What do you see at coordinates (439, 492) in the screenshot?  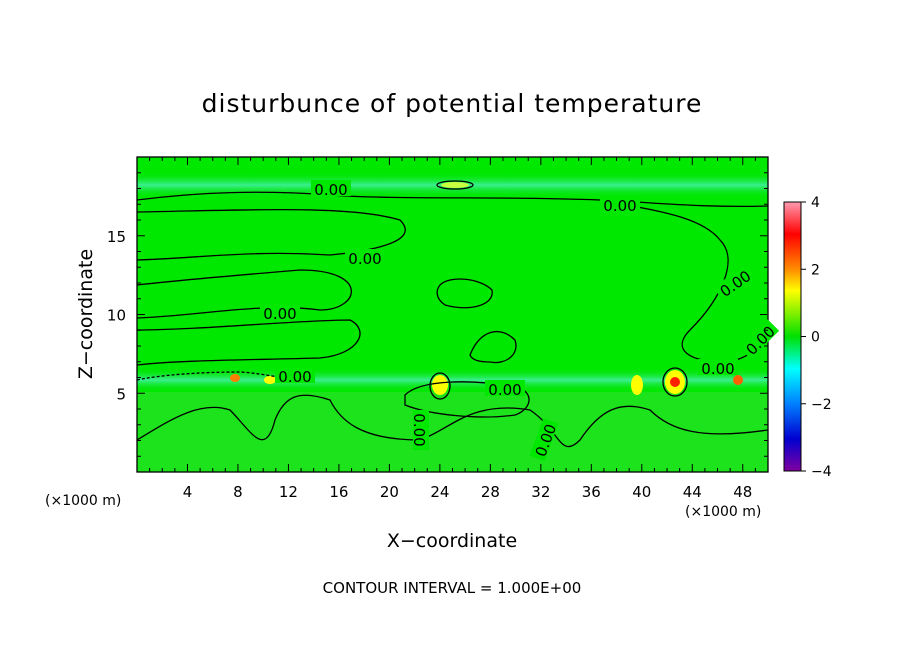 I see `x-tick-label: 24` at bounding box center [439, 492].